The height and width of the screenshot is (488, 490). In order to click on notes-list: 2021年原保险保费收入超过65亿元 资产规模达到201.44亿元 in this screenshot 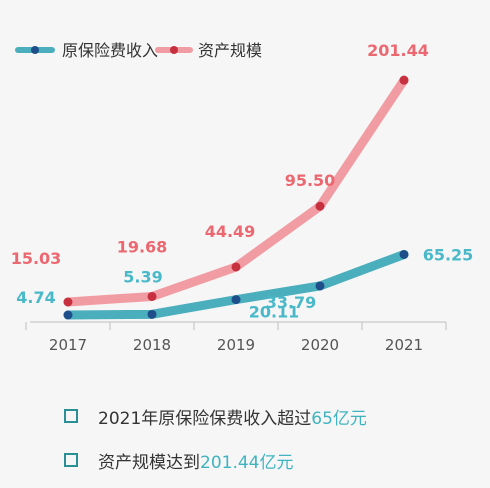, I will do `click(215, 444)`.